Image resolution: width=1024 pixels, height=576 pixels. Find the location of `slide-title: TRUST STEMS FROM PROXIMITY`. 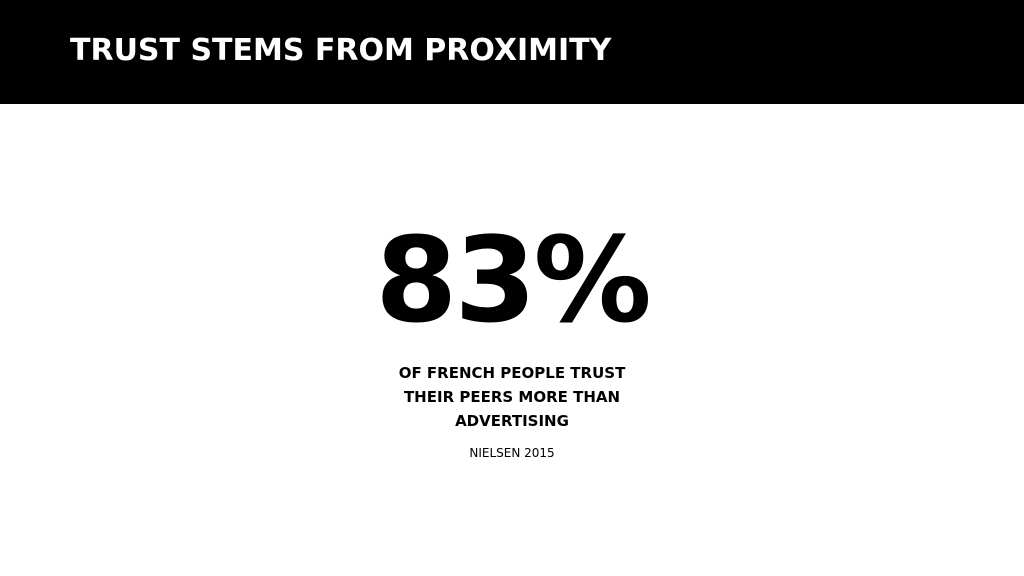

slide-title: TRUST STEMS FROM PROXIMITY is located at coordinates (341, 50).